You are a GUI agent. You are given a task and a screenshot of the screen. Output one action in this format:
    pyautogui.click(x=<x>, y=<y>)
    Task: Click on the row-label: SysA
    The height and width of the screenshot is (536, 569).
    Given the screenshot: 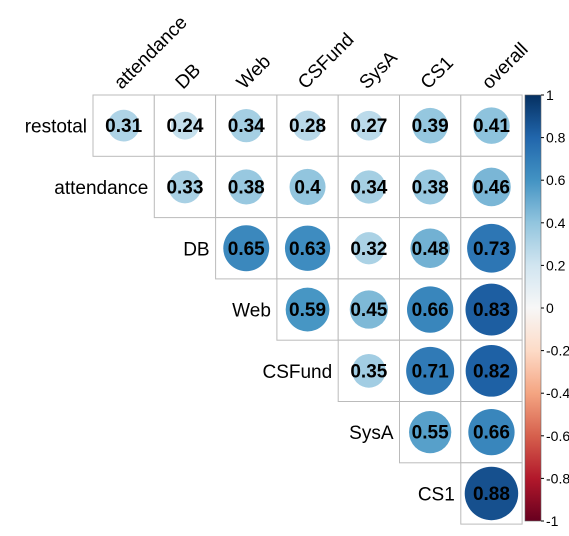 What is the action you would take?
    pyautogui.click(x=371, y=433)
    